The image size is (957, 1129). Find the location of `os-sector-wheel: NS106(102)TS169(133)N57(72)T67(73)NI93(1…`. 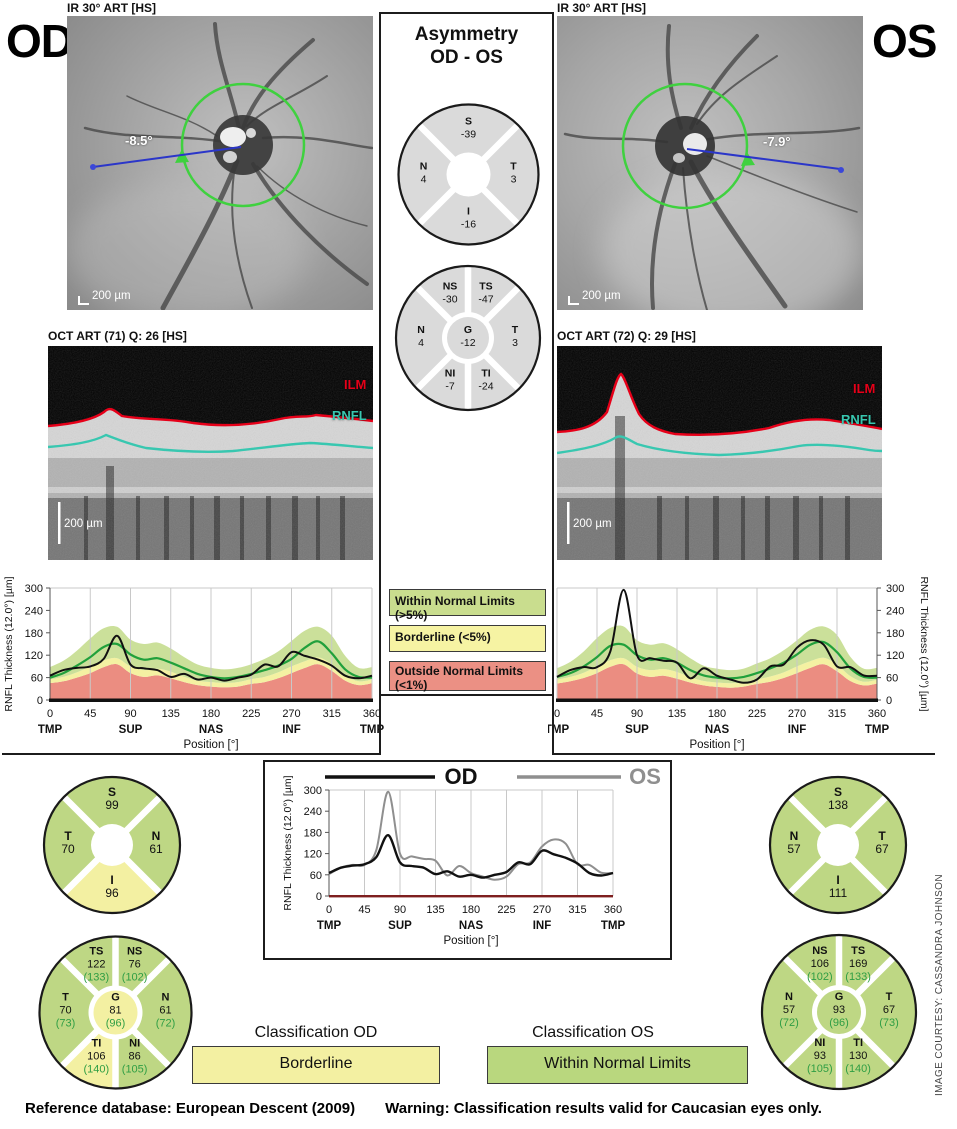

os-sector-wheel: NS106(102)TS169(133)N57(72)T67(73)NI93(1… is located at coordinates (839, 1012).